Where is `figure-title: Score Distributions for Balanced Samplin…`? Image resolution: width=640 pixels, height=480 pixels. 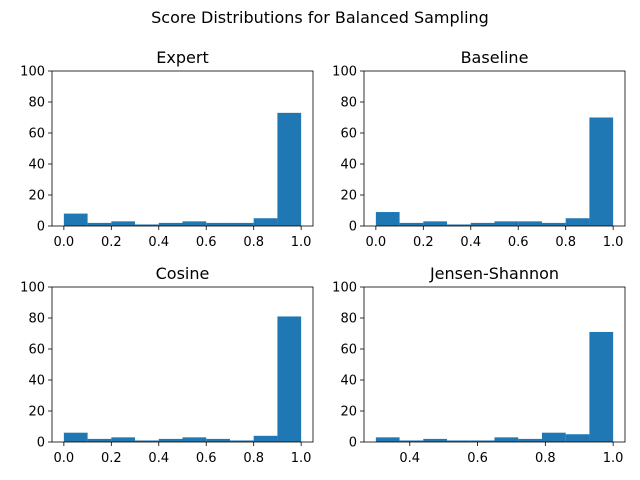 figure-title: Score Distributions for Balanced Samplin… is located at coordinates (320, 17).